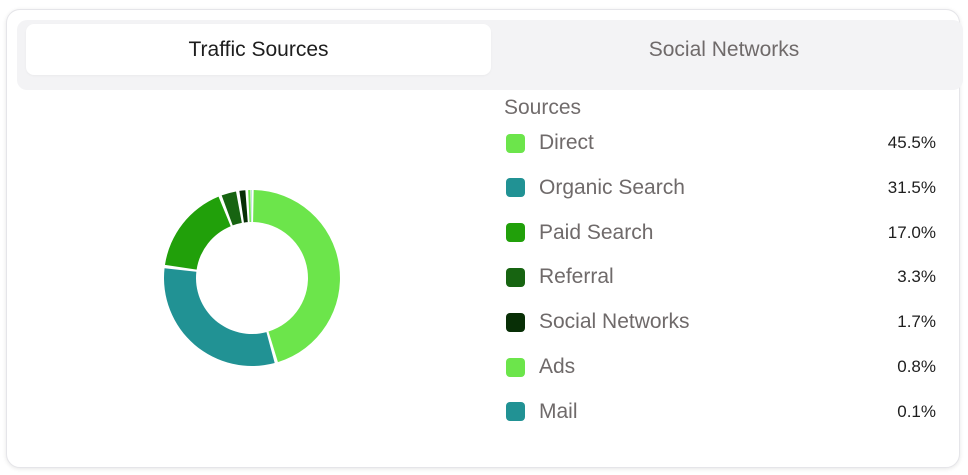 Image resolution: width=968 pixels, height=475 pixels. Describe the element at coordinates (720, 412) in the screenshot. I see `legend-item: Mail 0.1%` at that location.